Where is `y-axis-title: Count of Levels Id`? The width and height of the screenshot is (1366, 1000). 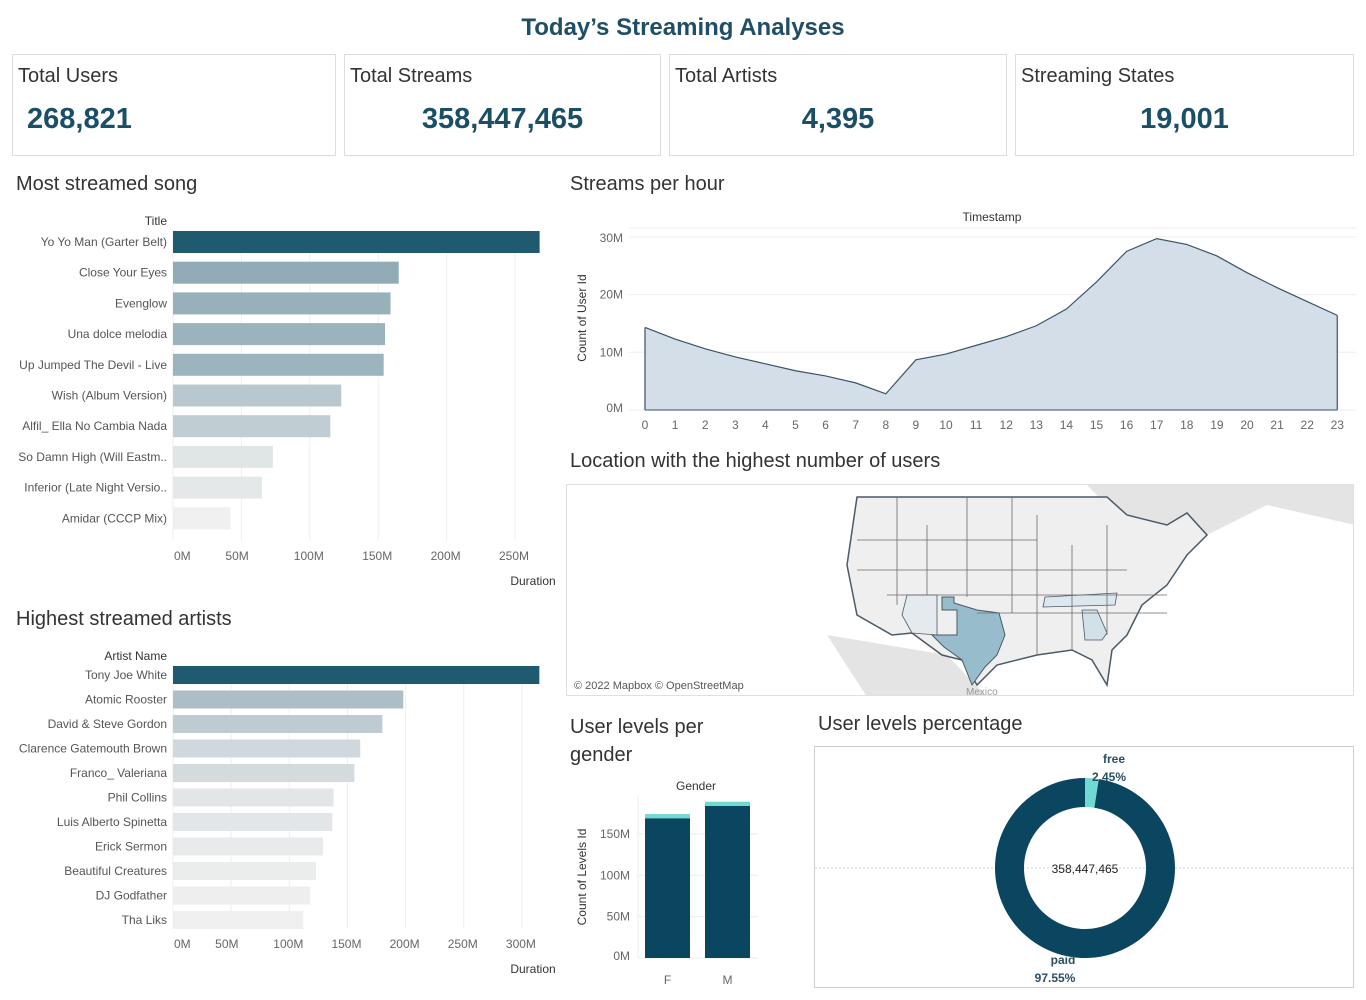 y-axis-title: Count of Levels Id is located at coordinates (582, 877).